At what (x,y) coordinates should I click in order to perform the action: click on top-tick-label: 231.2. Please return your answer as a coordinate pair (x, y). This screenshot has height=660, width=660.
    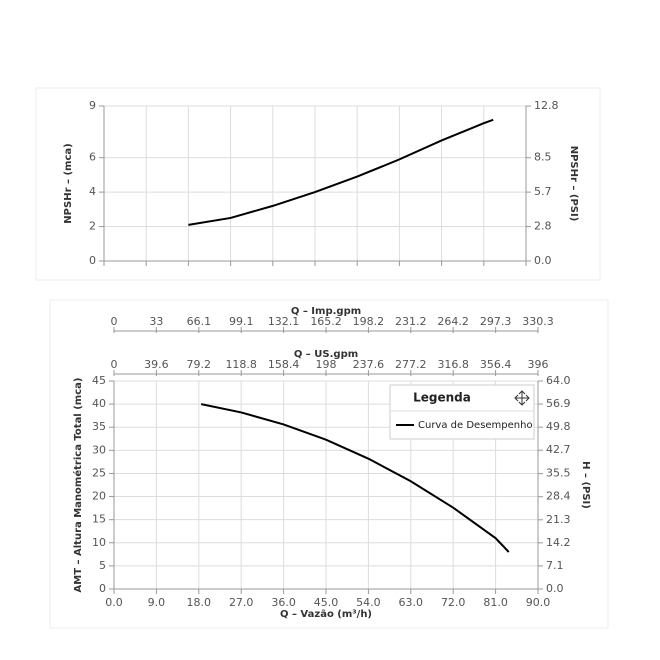
    Looking at the image, I should click on (411, 321).